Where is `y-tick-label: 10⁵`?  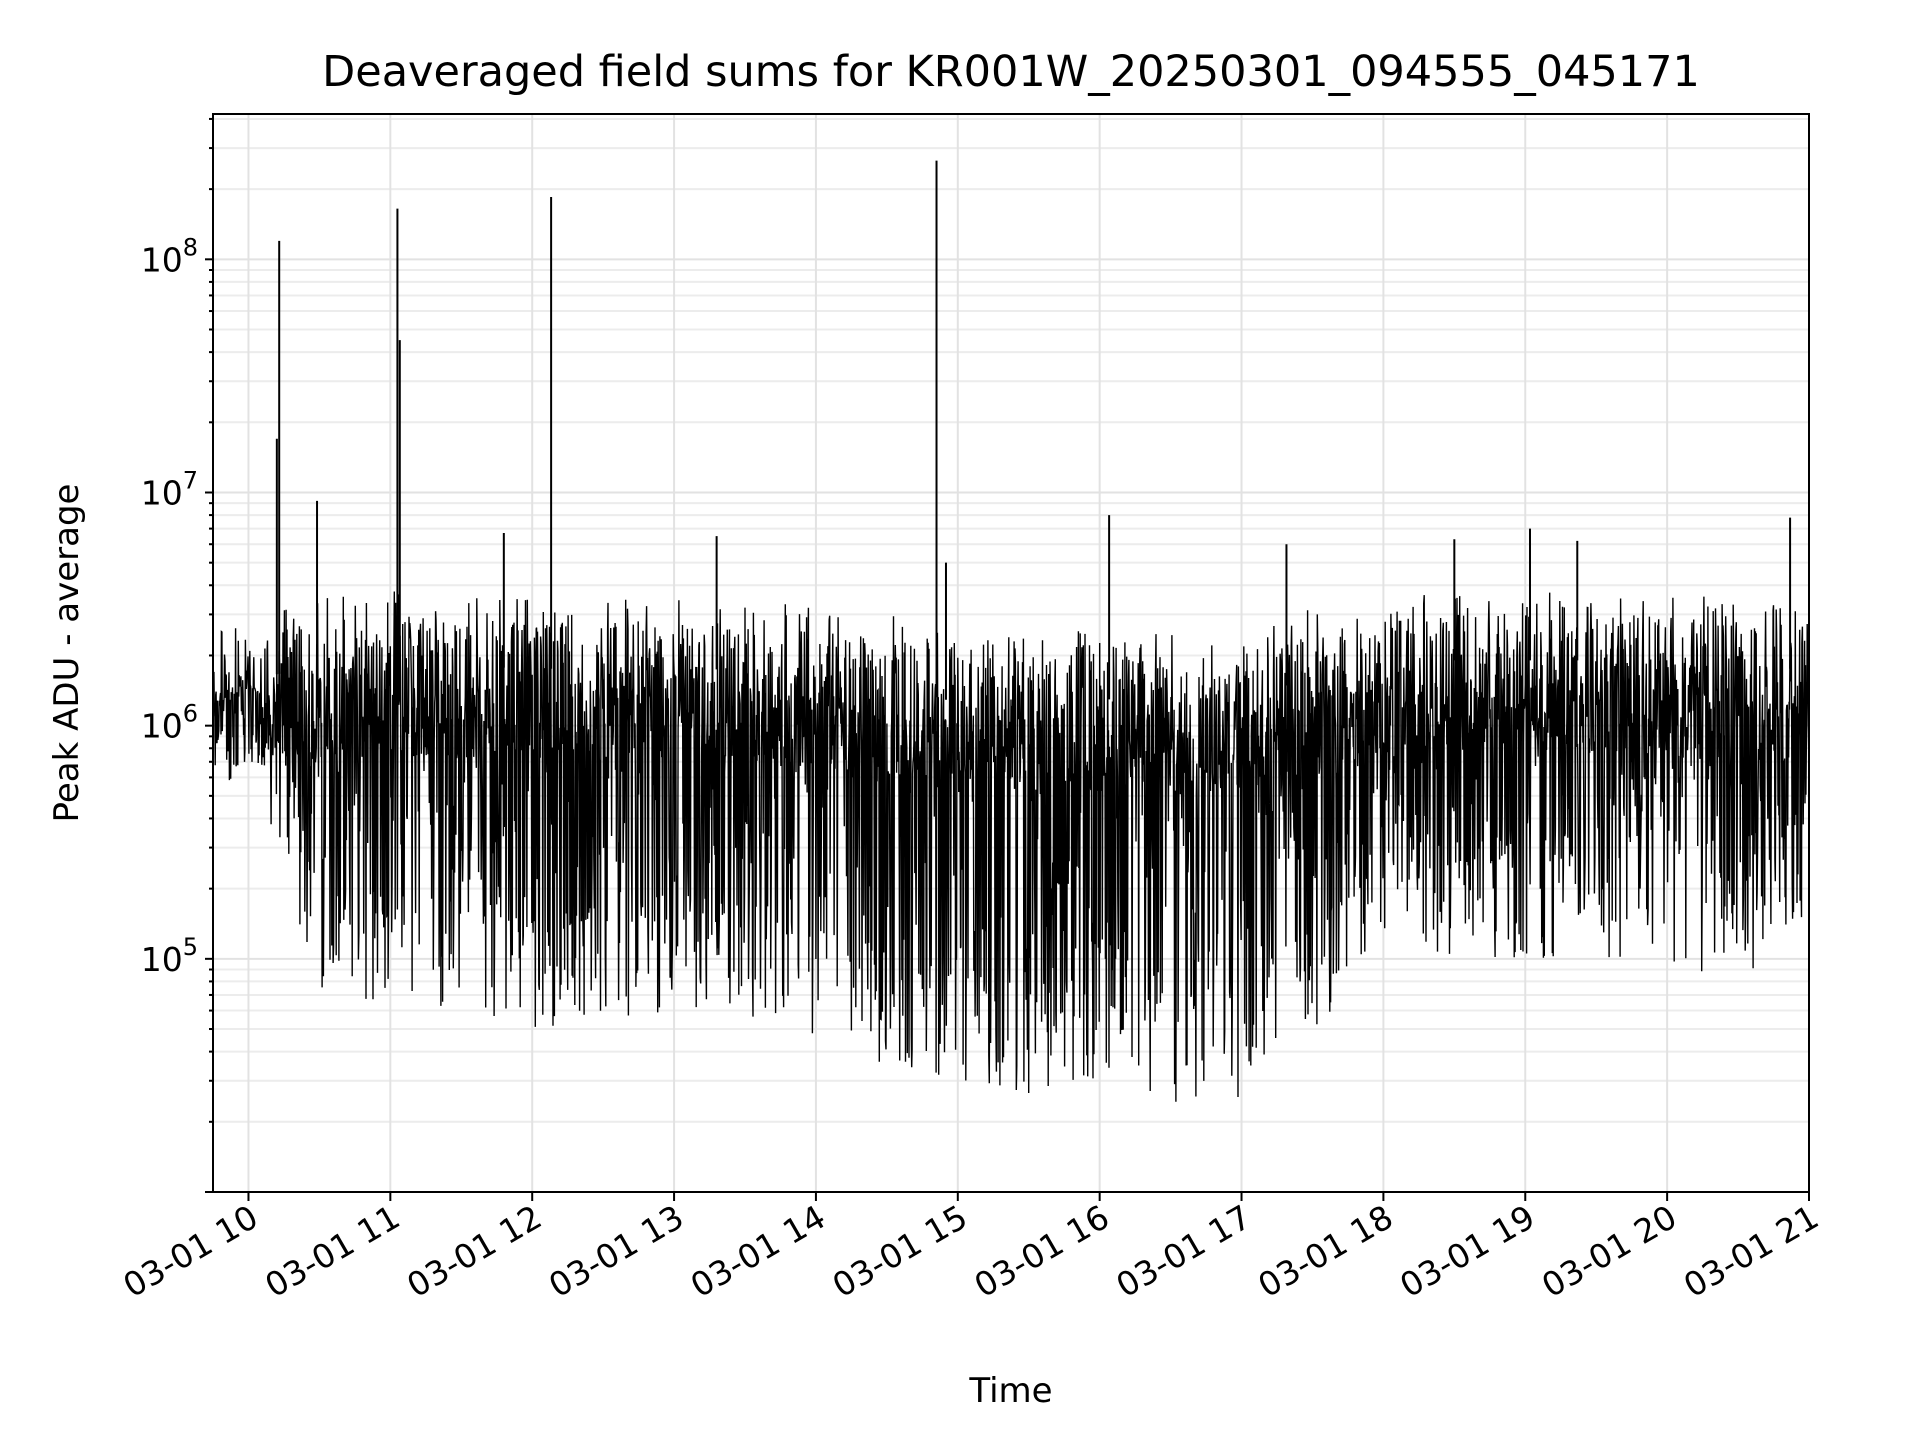
y-tick-label: 10⁵ is located at coordinates (169, 956).